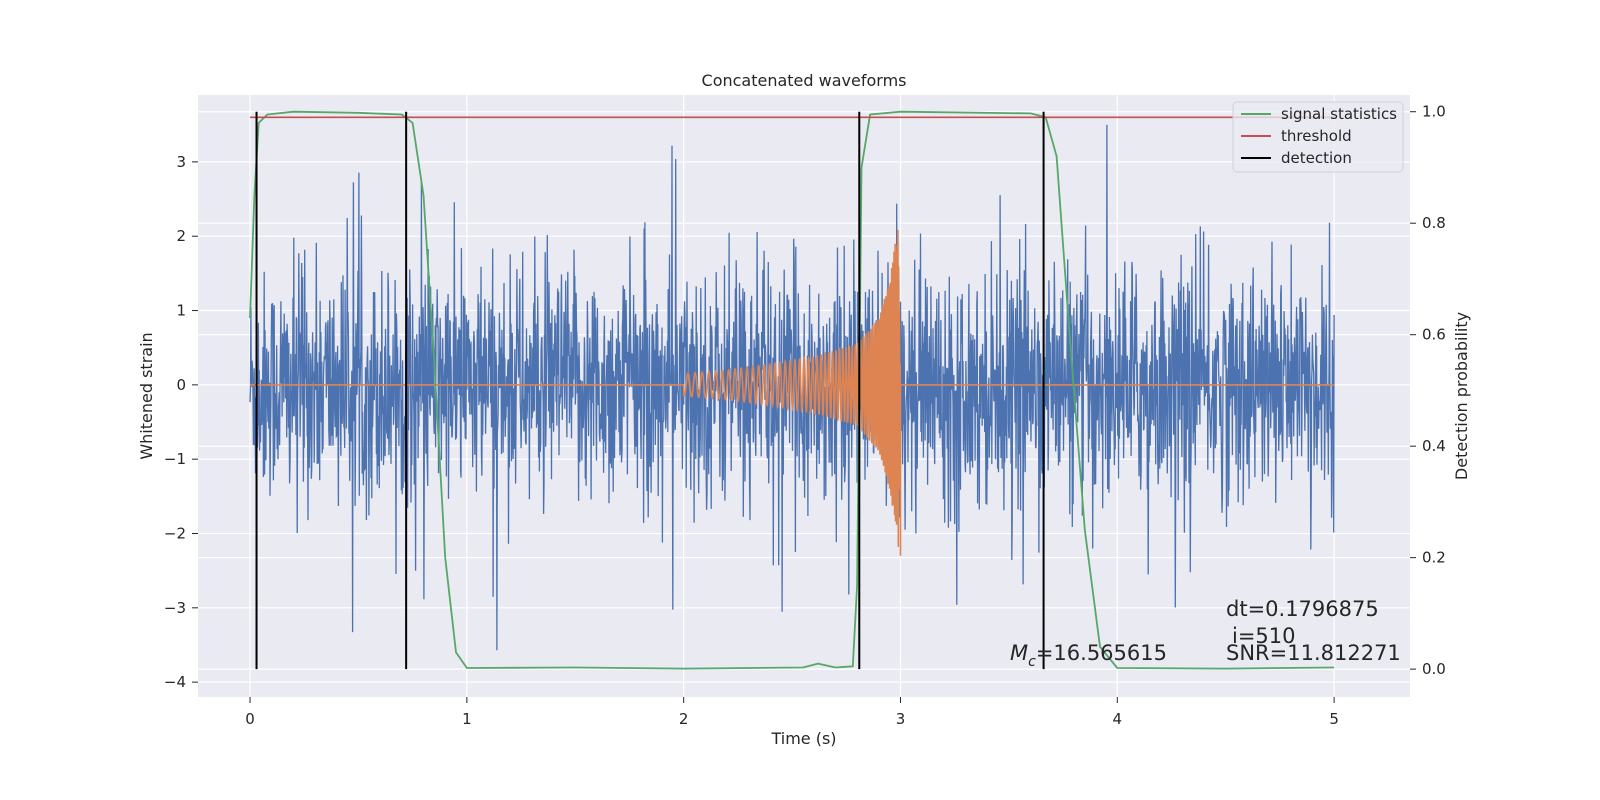 The height and width of the screenshot is (800, 1600). I want to click on annotation-mc-sub: c, so click(1032, 662).